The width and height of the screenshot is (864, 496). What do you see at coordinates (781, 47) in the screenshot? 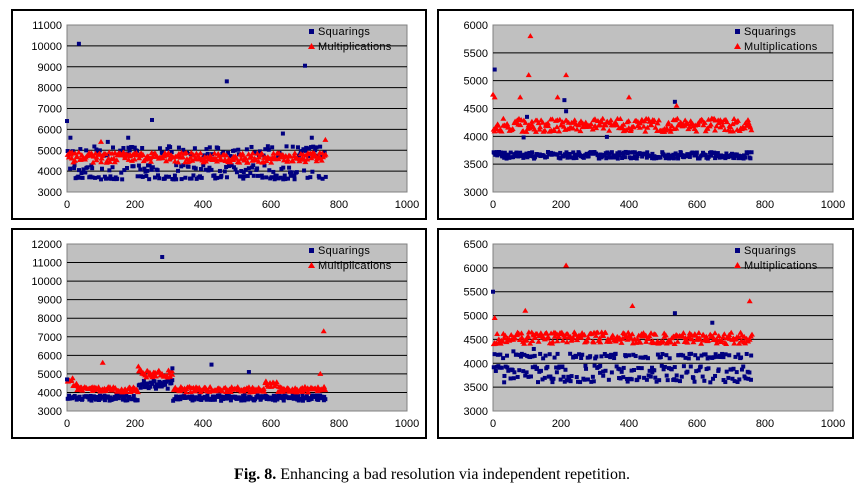
I see `legend-label-multiplications: Multiplications` at bounding box center [781, 47].